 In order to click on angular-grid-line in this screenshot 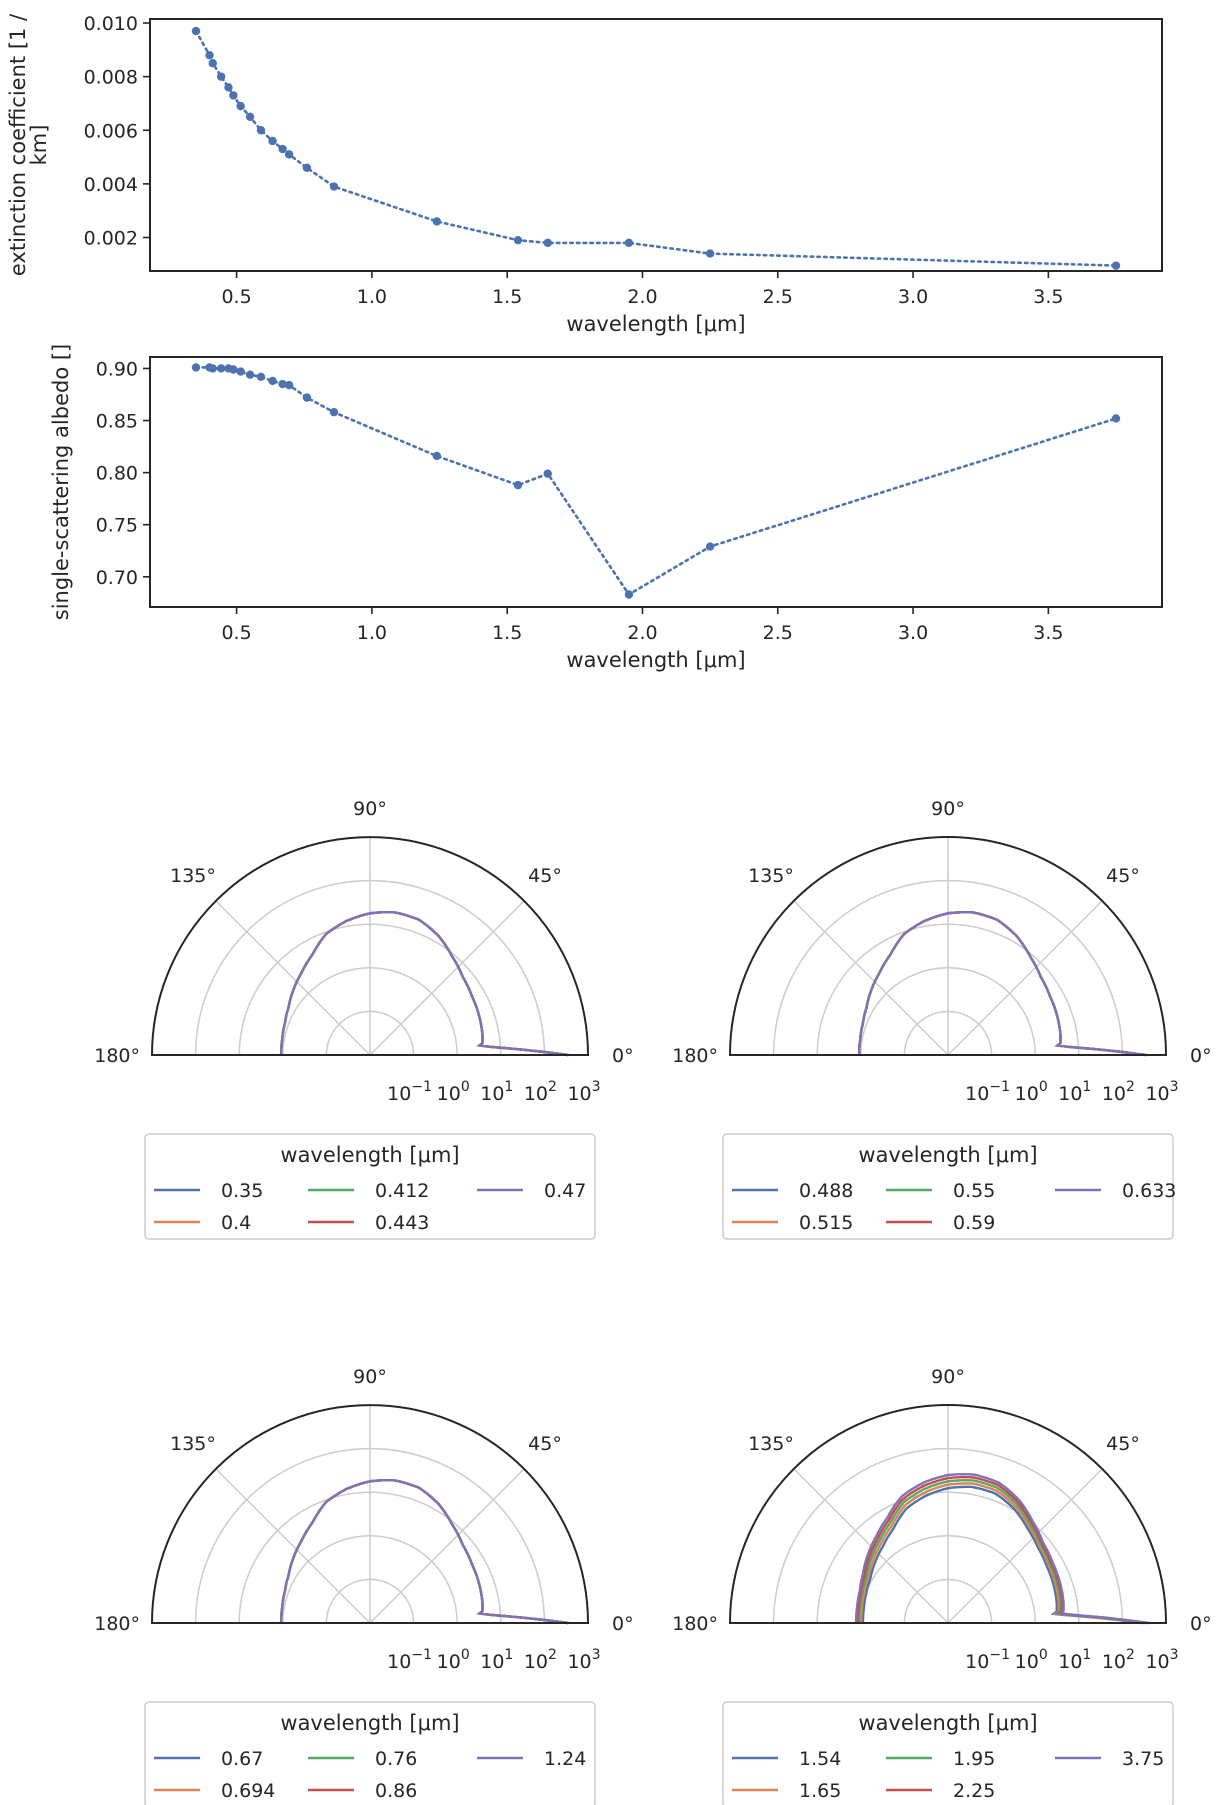, I will do `click(447, 978)`.